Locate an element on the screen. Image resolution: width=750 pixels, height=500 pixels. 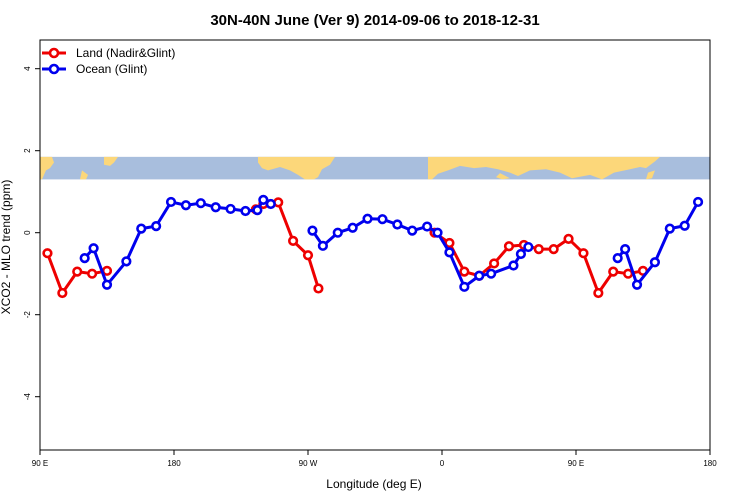
y-tick-label-0: -4 is located at coordinates (27, 397).